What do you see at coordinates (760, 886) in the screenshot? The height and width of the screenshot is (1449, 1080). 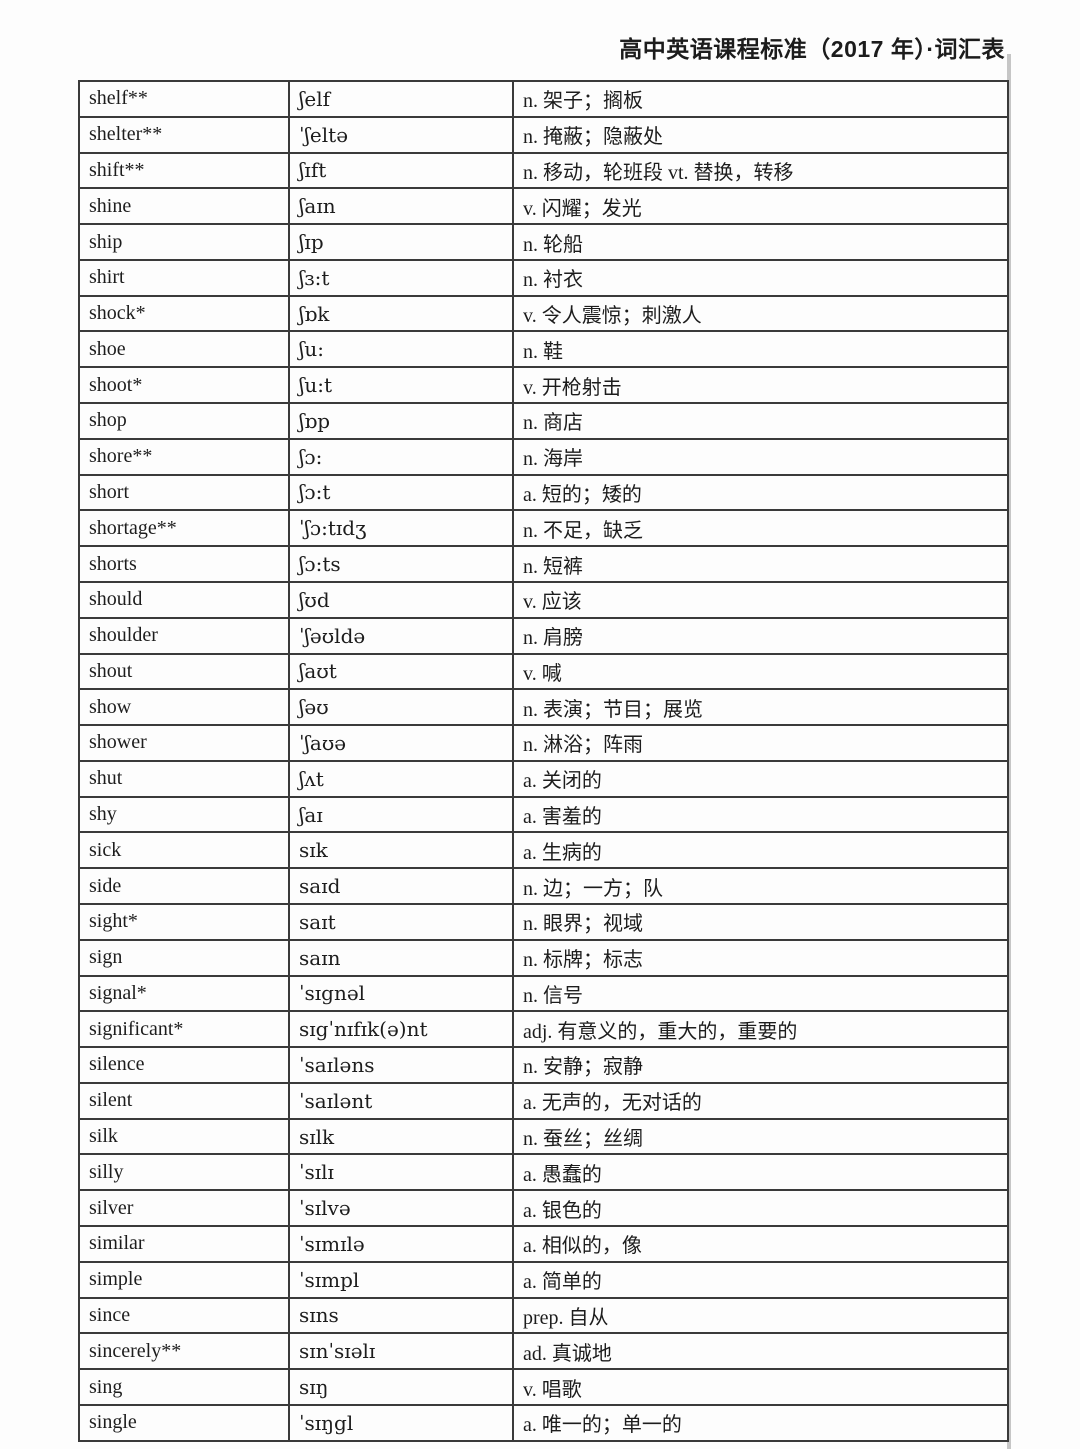 I see `definition-cell: n. 边；一方；队` at bounding box center [760, 886].